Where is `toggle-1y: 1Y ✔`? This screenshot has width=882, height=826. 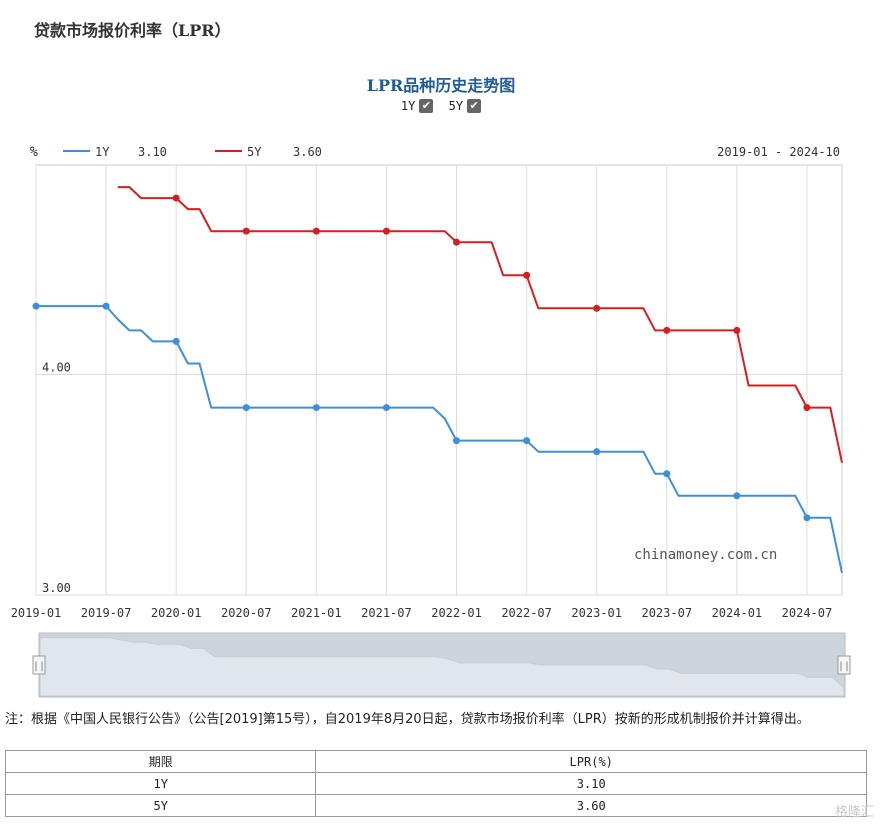 toggle-1y: 1Y ✔ is located at coordinates (417, 106).